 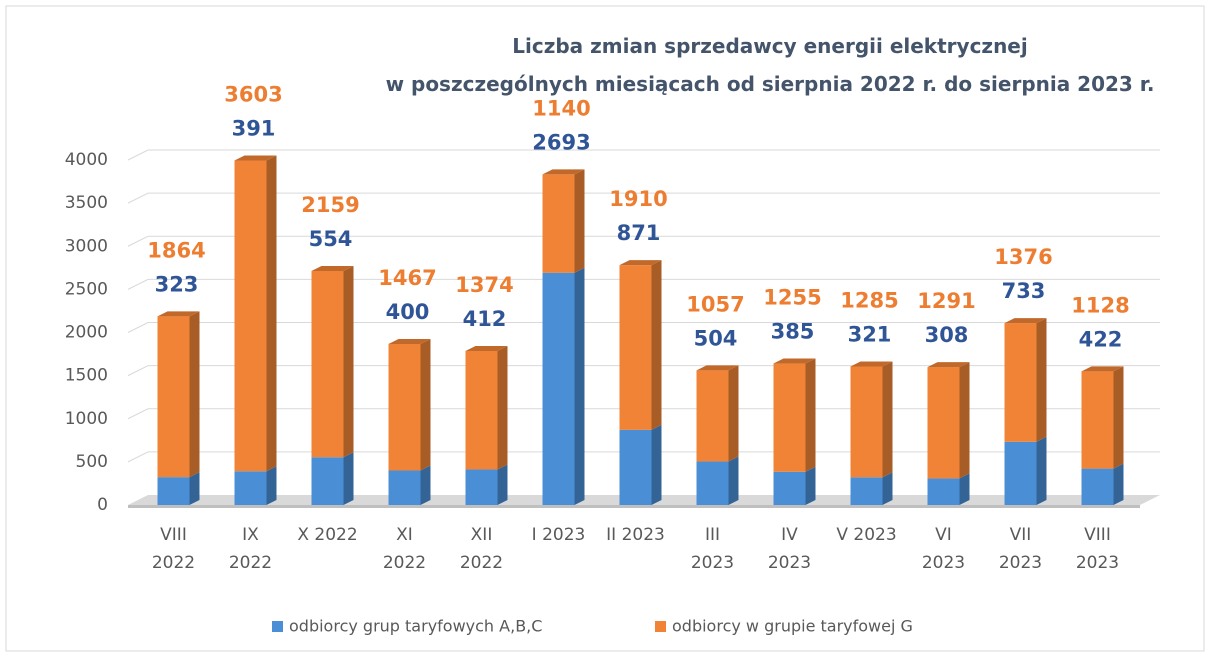 I want to click on value-label: 412, so click(x=485, y=319).